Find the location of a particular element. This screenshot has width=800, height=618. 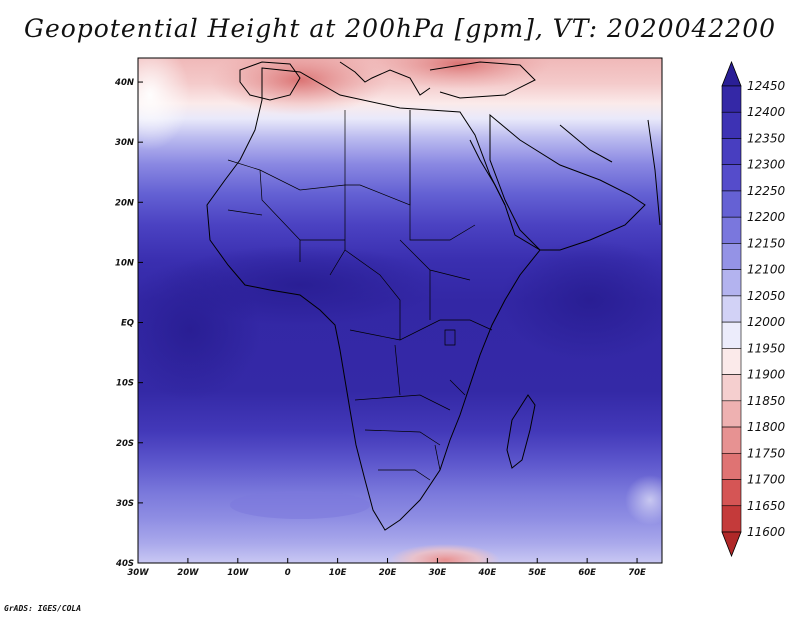

colorbar-label: 11950 is located at coordinates (766, 348).